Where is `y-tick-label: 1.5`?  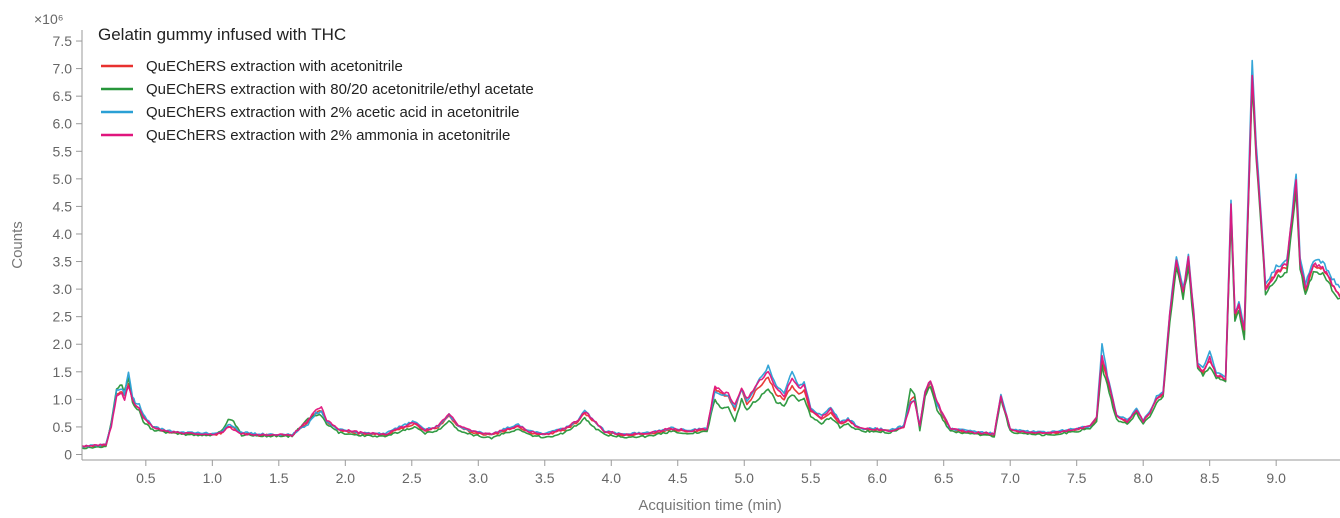
y-tick-label: 1.5 is located at coordinates (63, 372).